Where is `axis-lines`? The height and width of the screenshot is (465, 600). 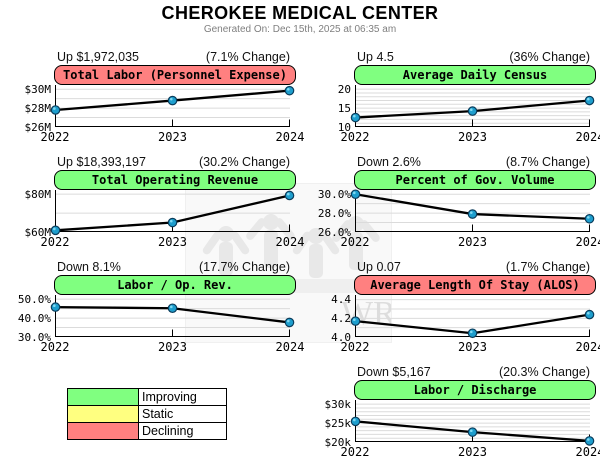 axis-lines is located at coordinates (472, 421).